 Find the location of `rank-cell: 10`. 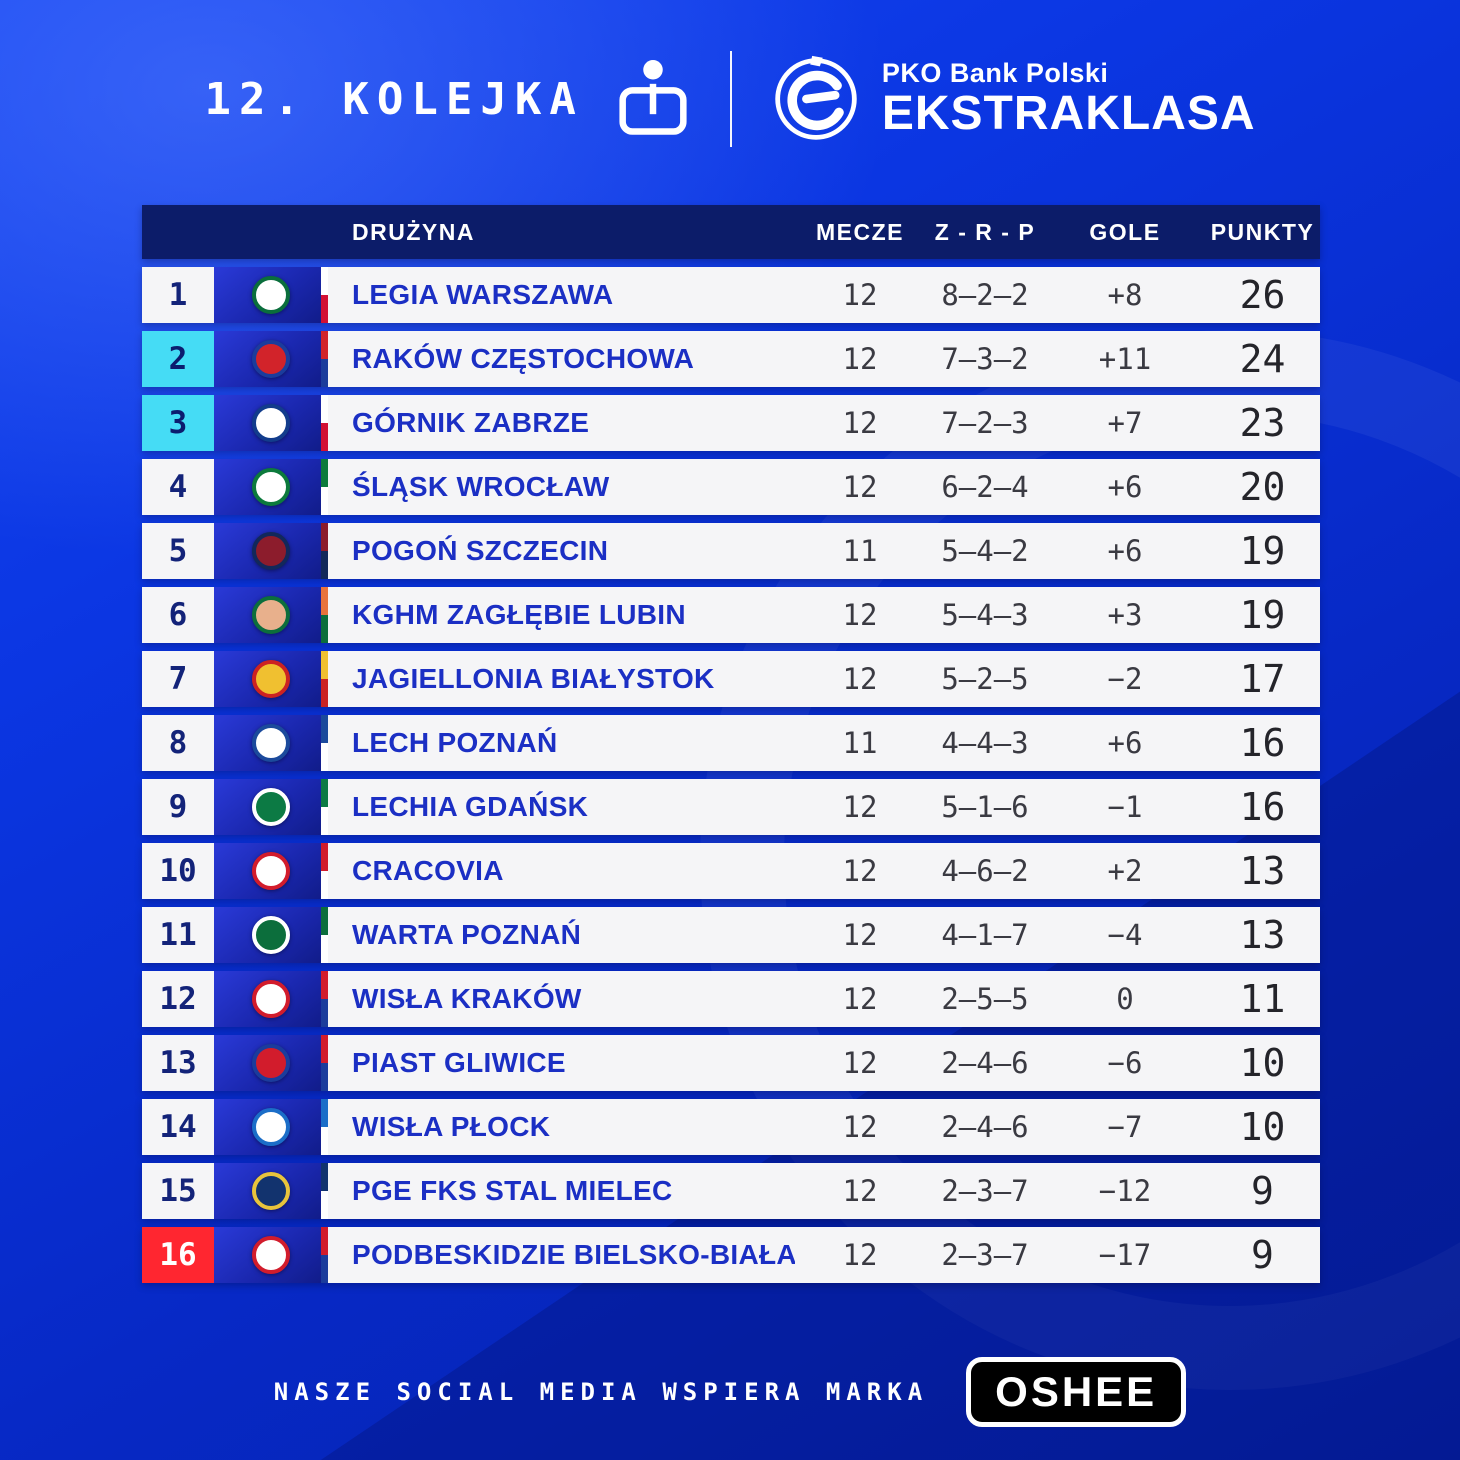

rank-cell: 10 is located at coordinates (178, 871).